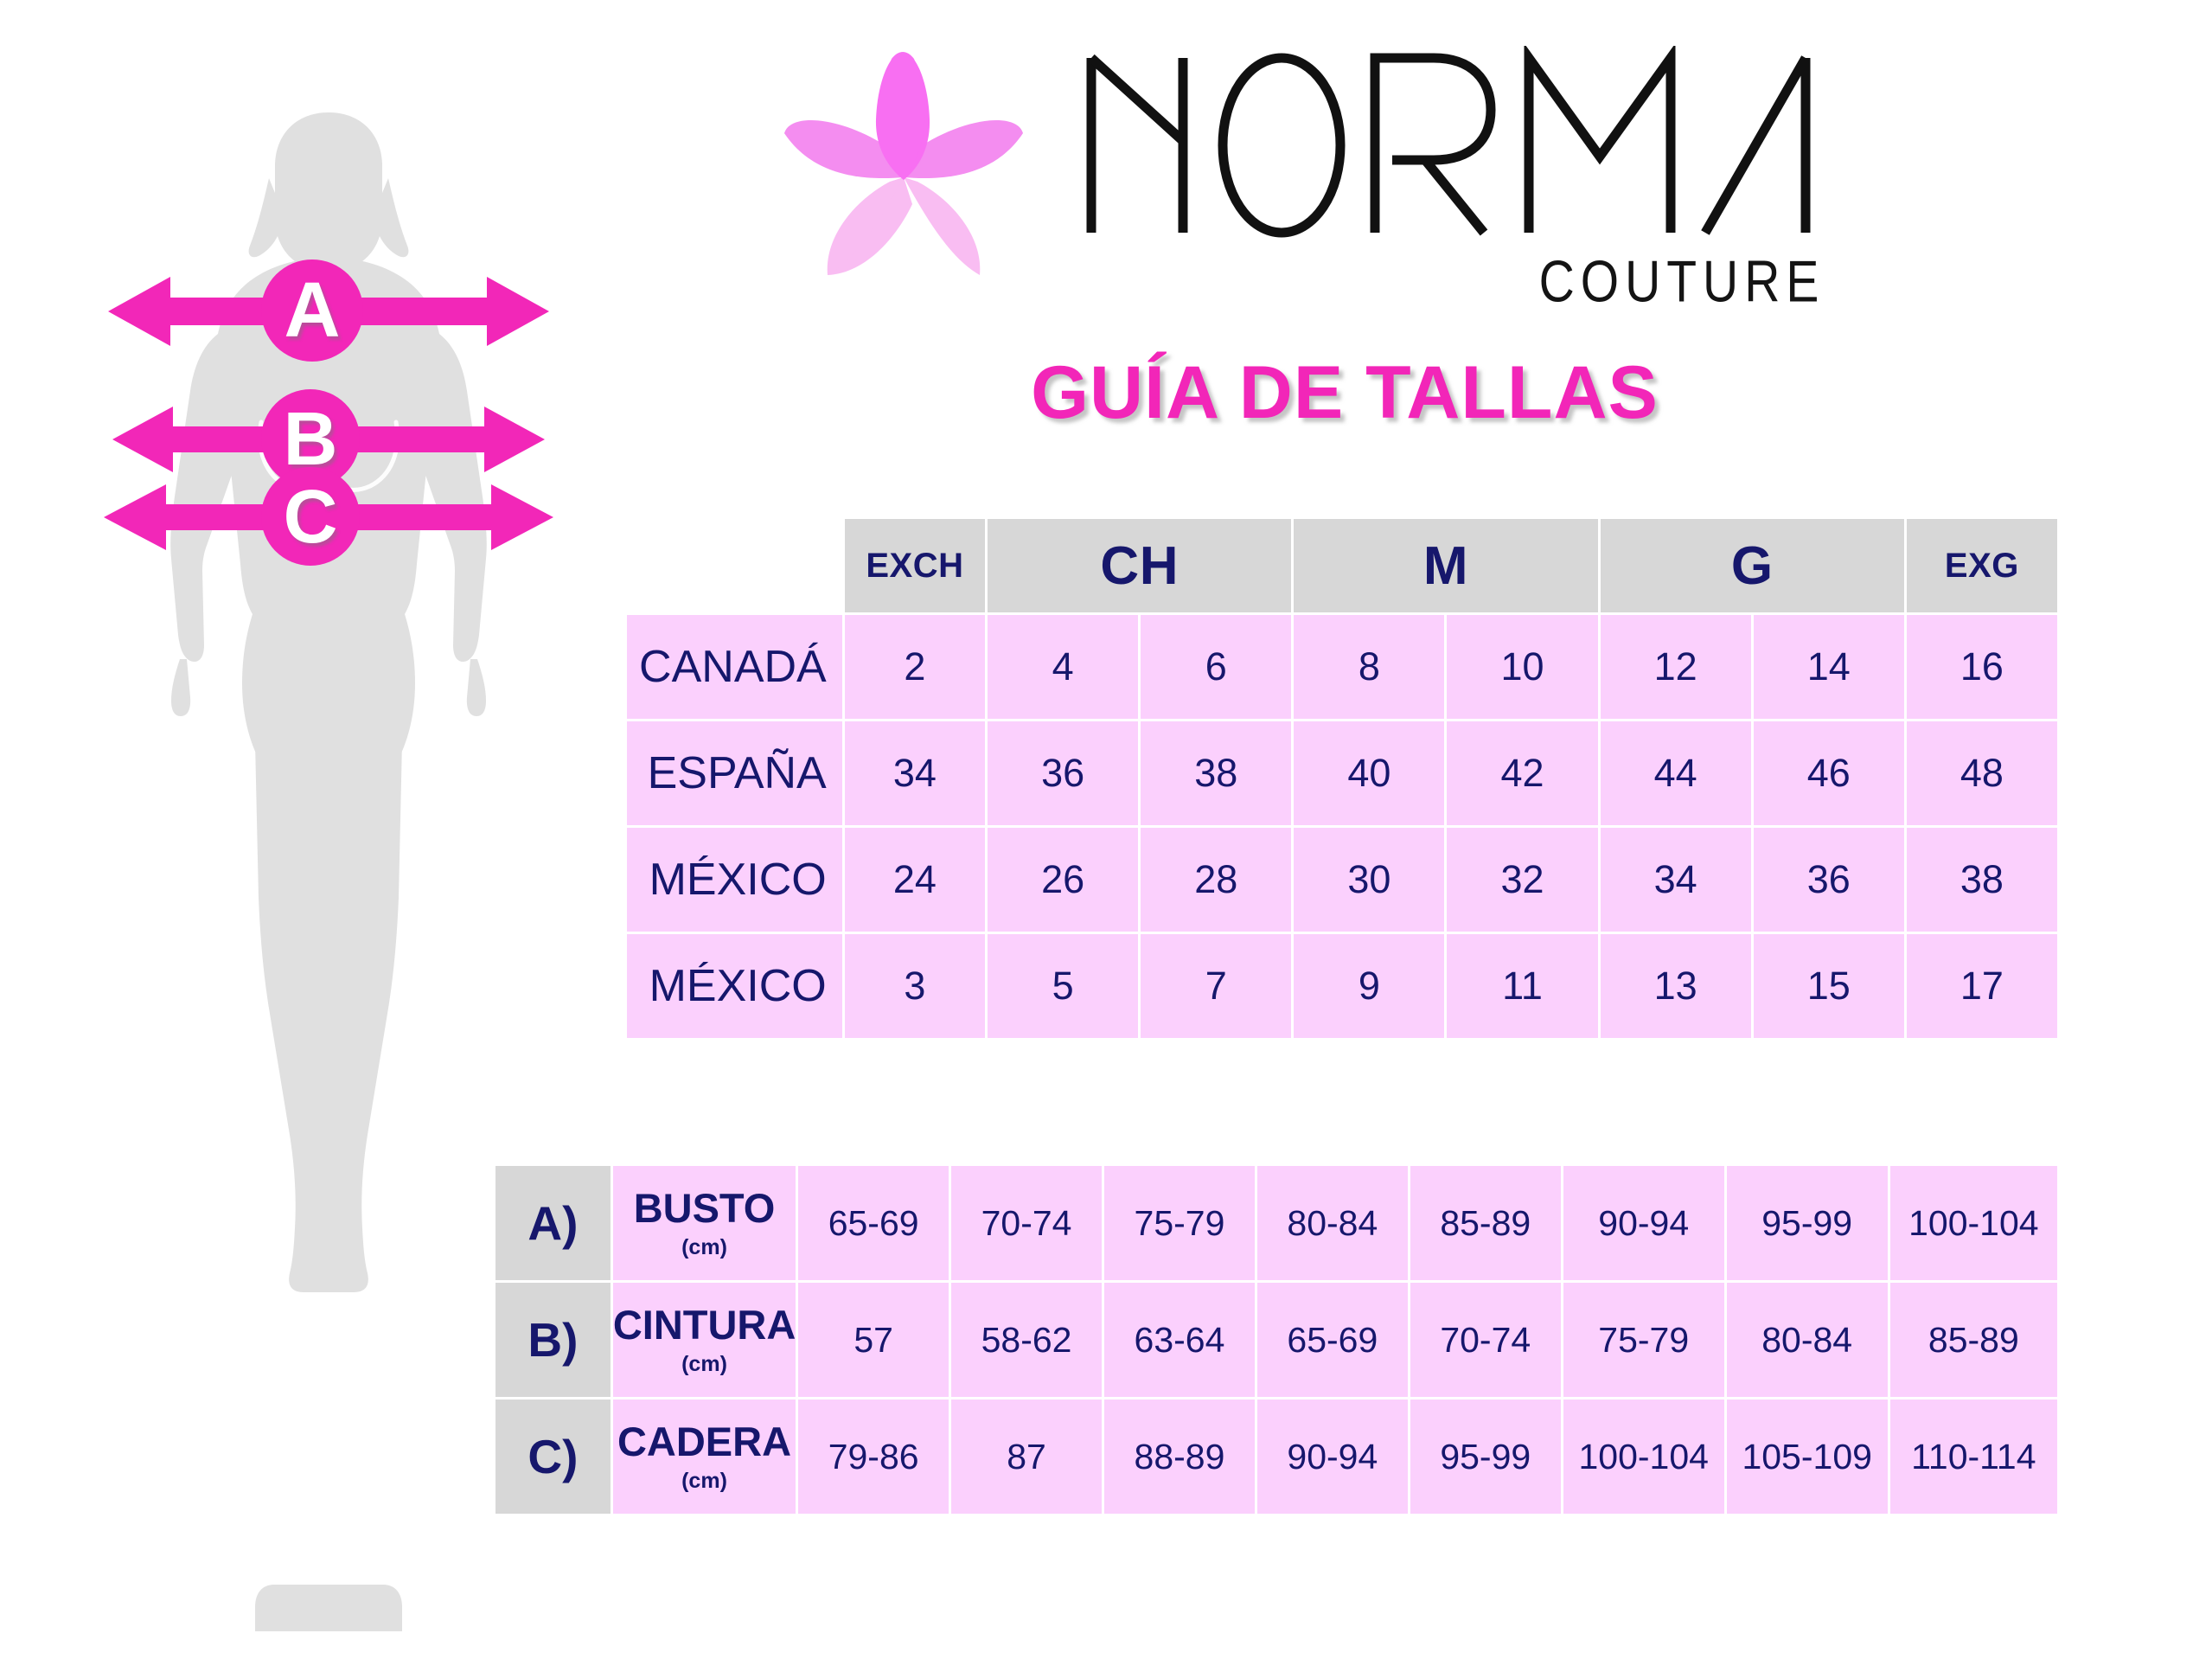 This screenshot has width=2212, height=1659. I want to click on size-row-label-espana: ESPAÑA, so click(734, 773).